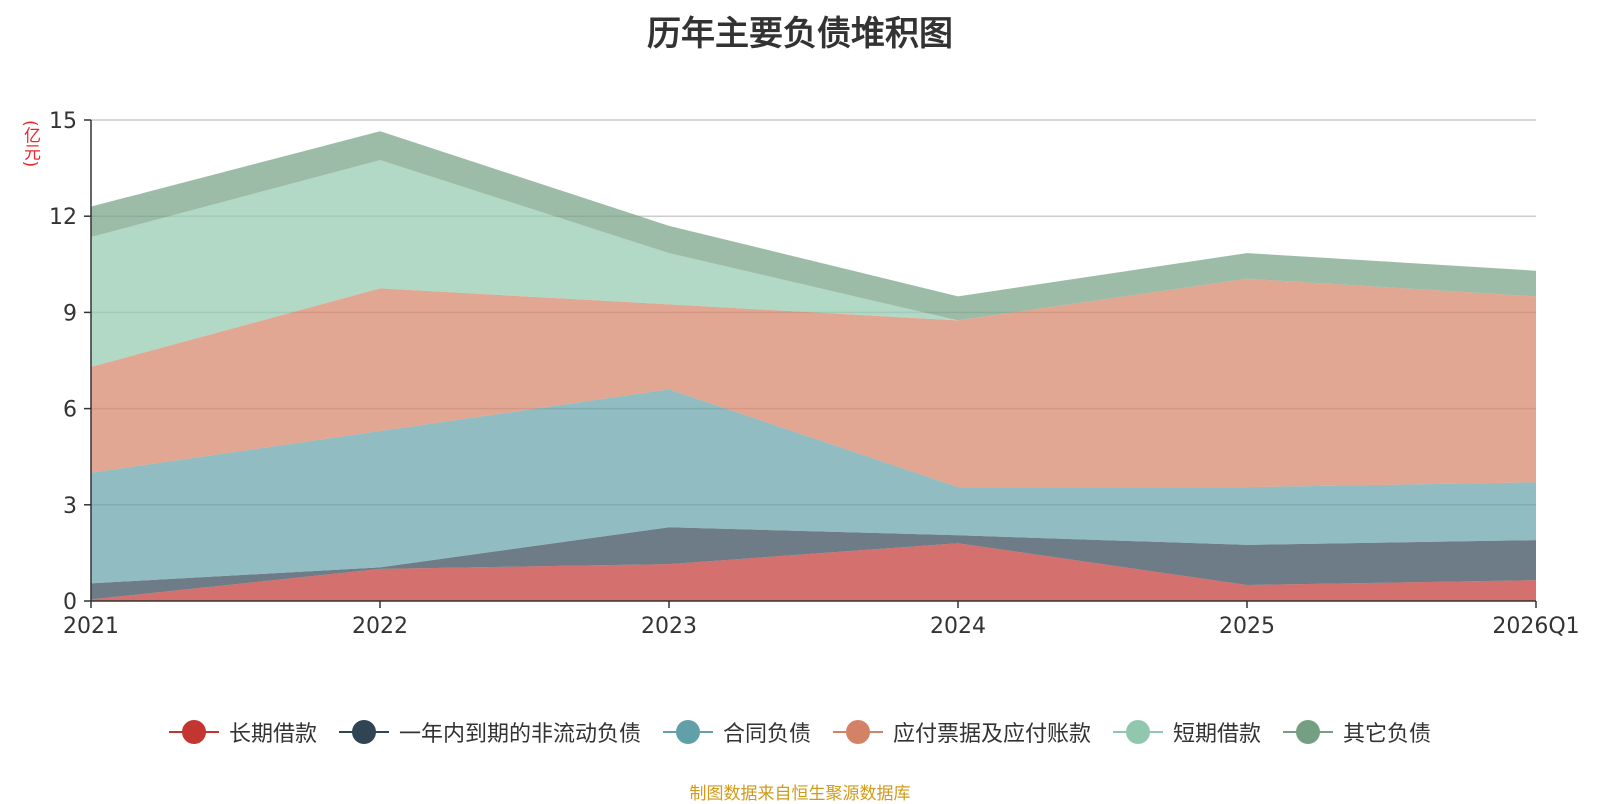 The width and height of the screenshot is (1600, 804). Describe the element at coordinates (70, 410) in the screenshot. I see `y-tick-label: 6` at that location.